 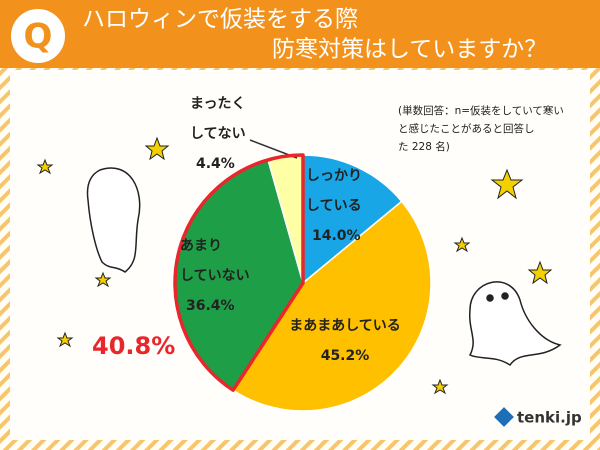 What do you see at coordinates (133, 346) in the screenshot?
I see `annotation: 40.8%` at bounding box center [133, 346].